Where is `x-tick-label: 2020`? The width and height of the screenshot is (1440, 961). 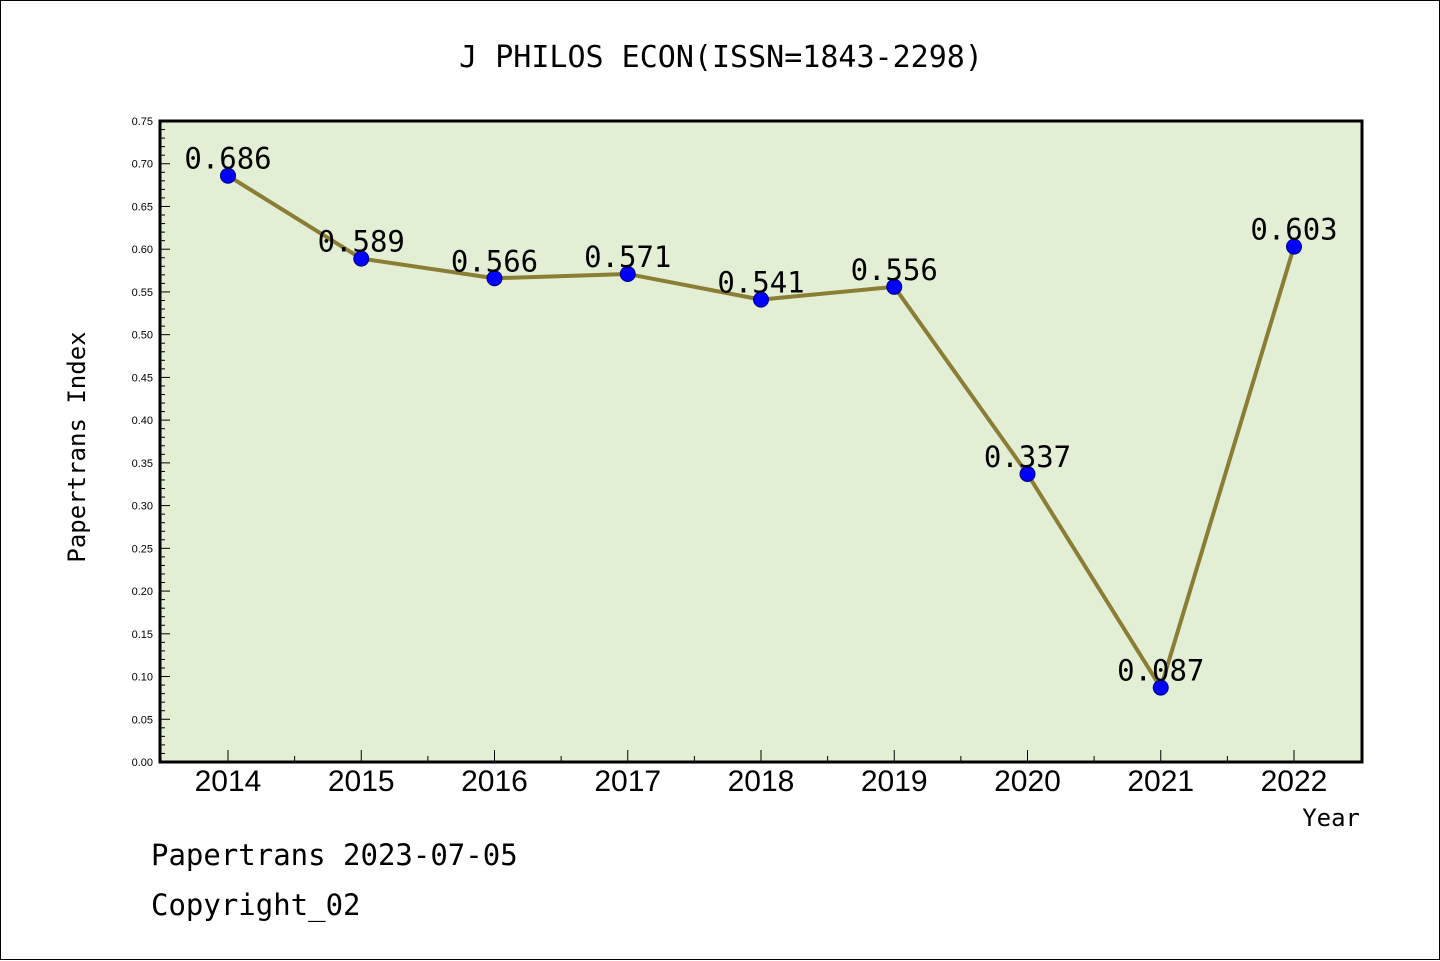 x-tick-label: 2020 is located at coordinates (1027, 781).